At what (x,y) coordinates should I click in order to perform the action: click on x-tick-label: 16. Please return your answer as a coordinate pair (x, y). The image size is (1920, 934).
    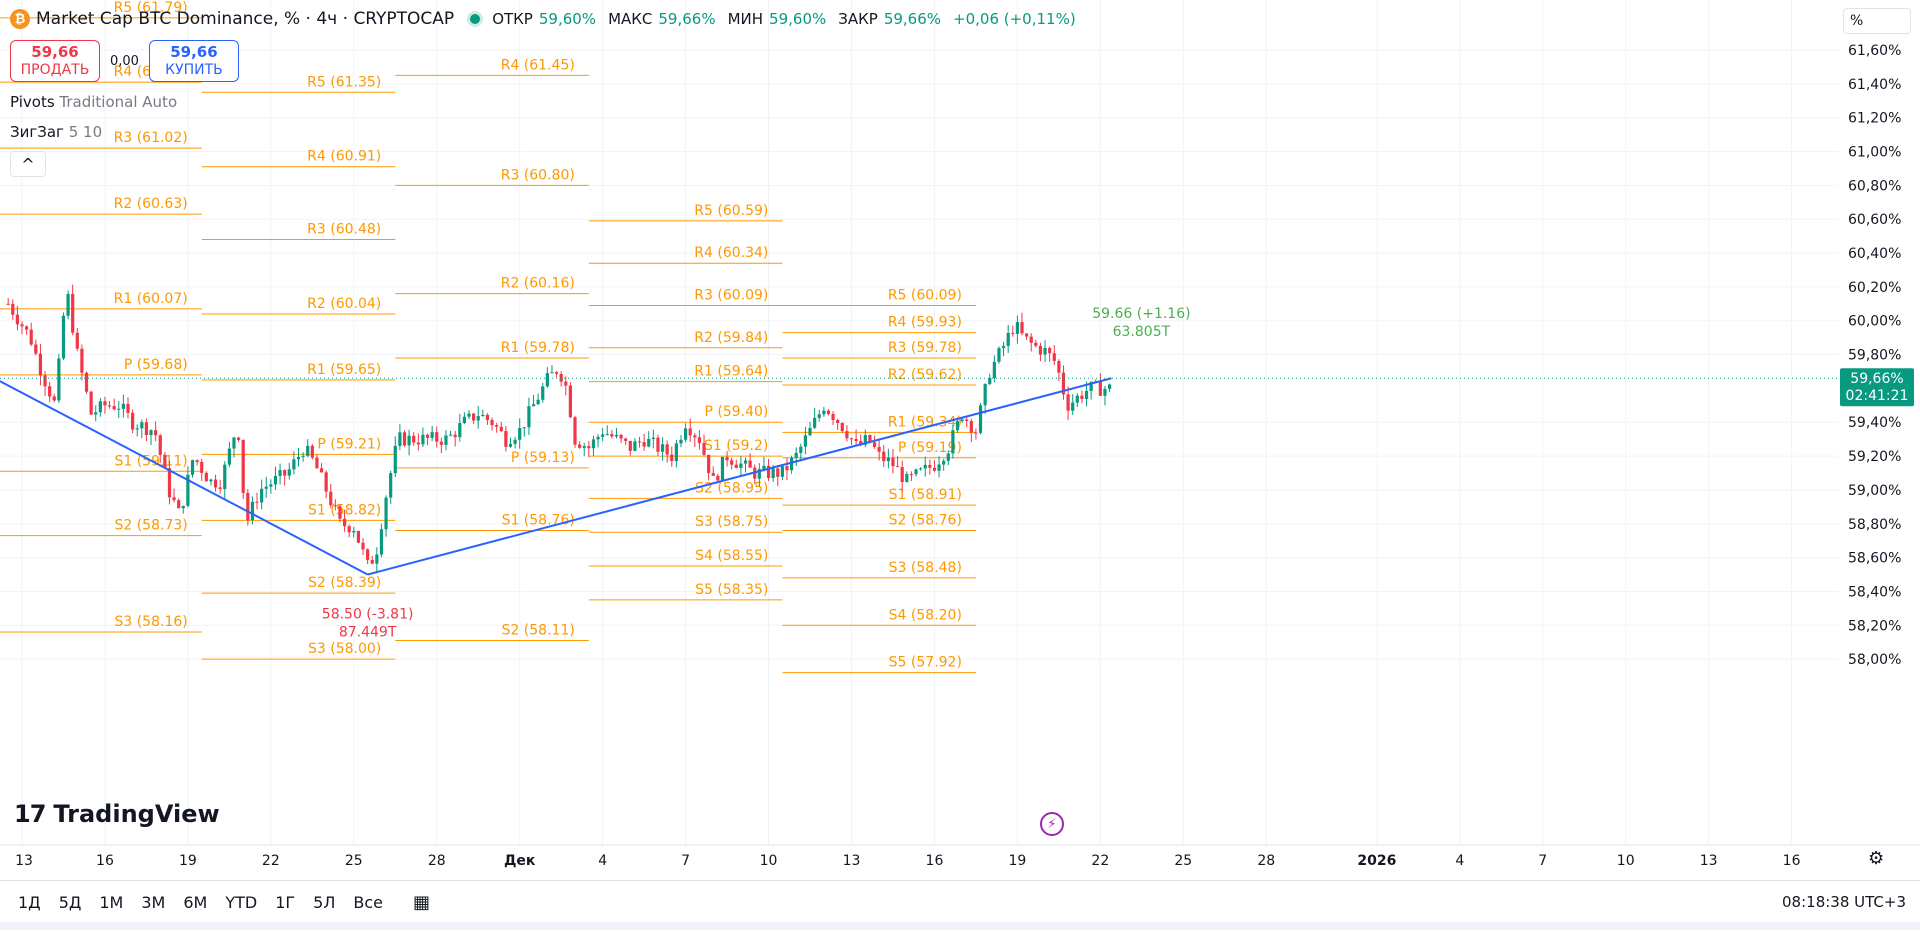
    Looking at the image, I should click on (935, 861).